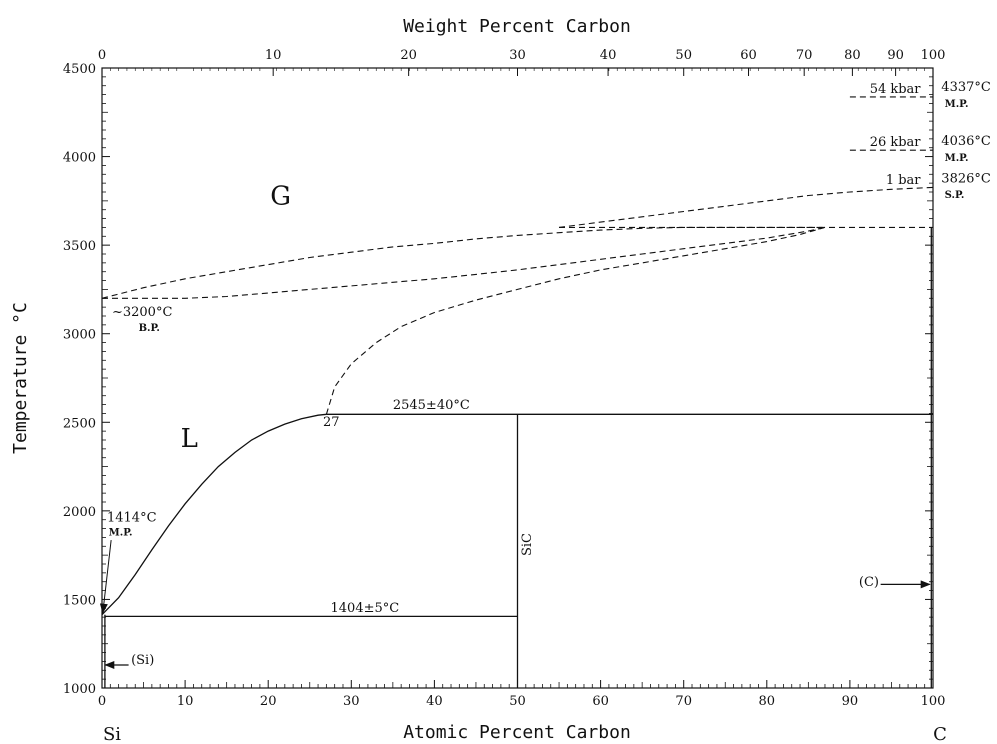 The width and height of the screenshot is (997, 744). What do you see at coordinates (105, 577) in the screenshot?
I see `si-mp-leader` at bounding box center [105, 577].